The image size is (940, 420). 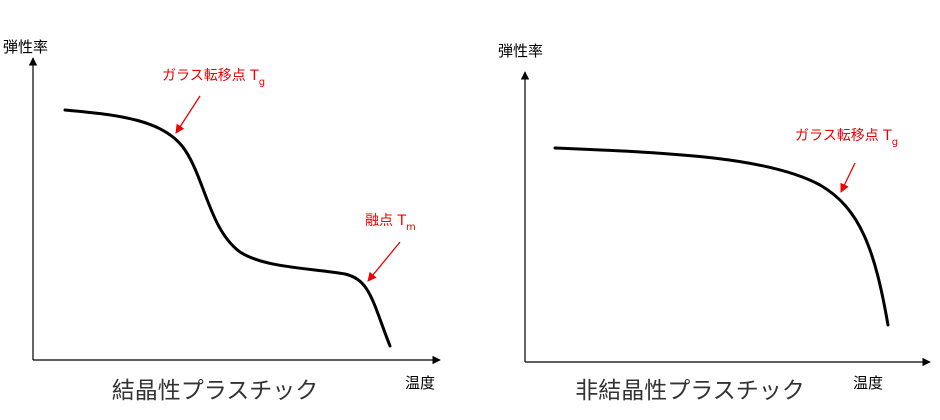 I want to click on annotation: 融点 Tm, so click(x=390, y=223).